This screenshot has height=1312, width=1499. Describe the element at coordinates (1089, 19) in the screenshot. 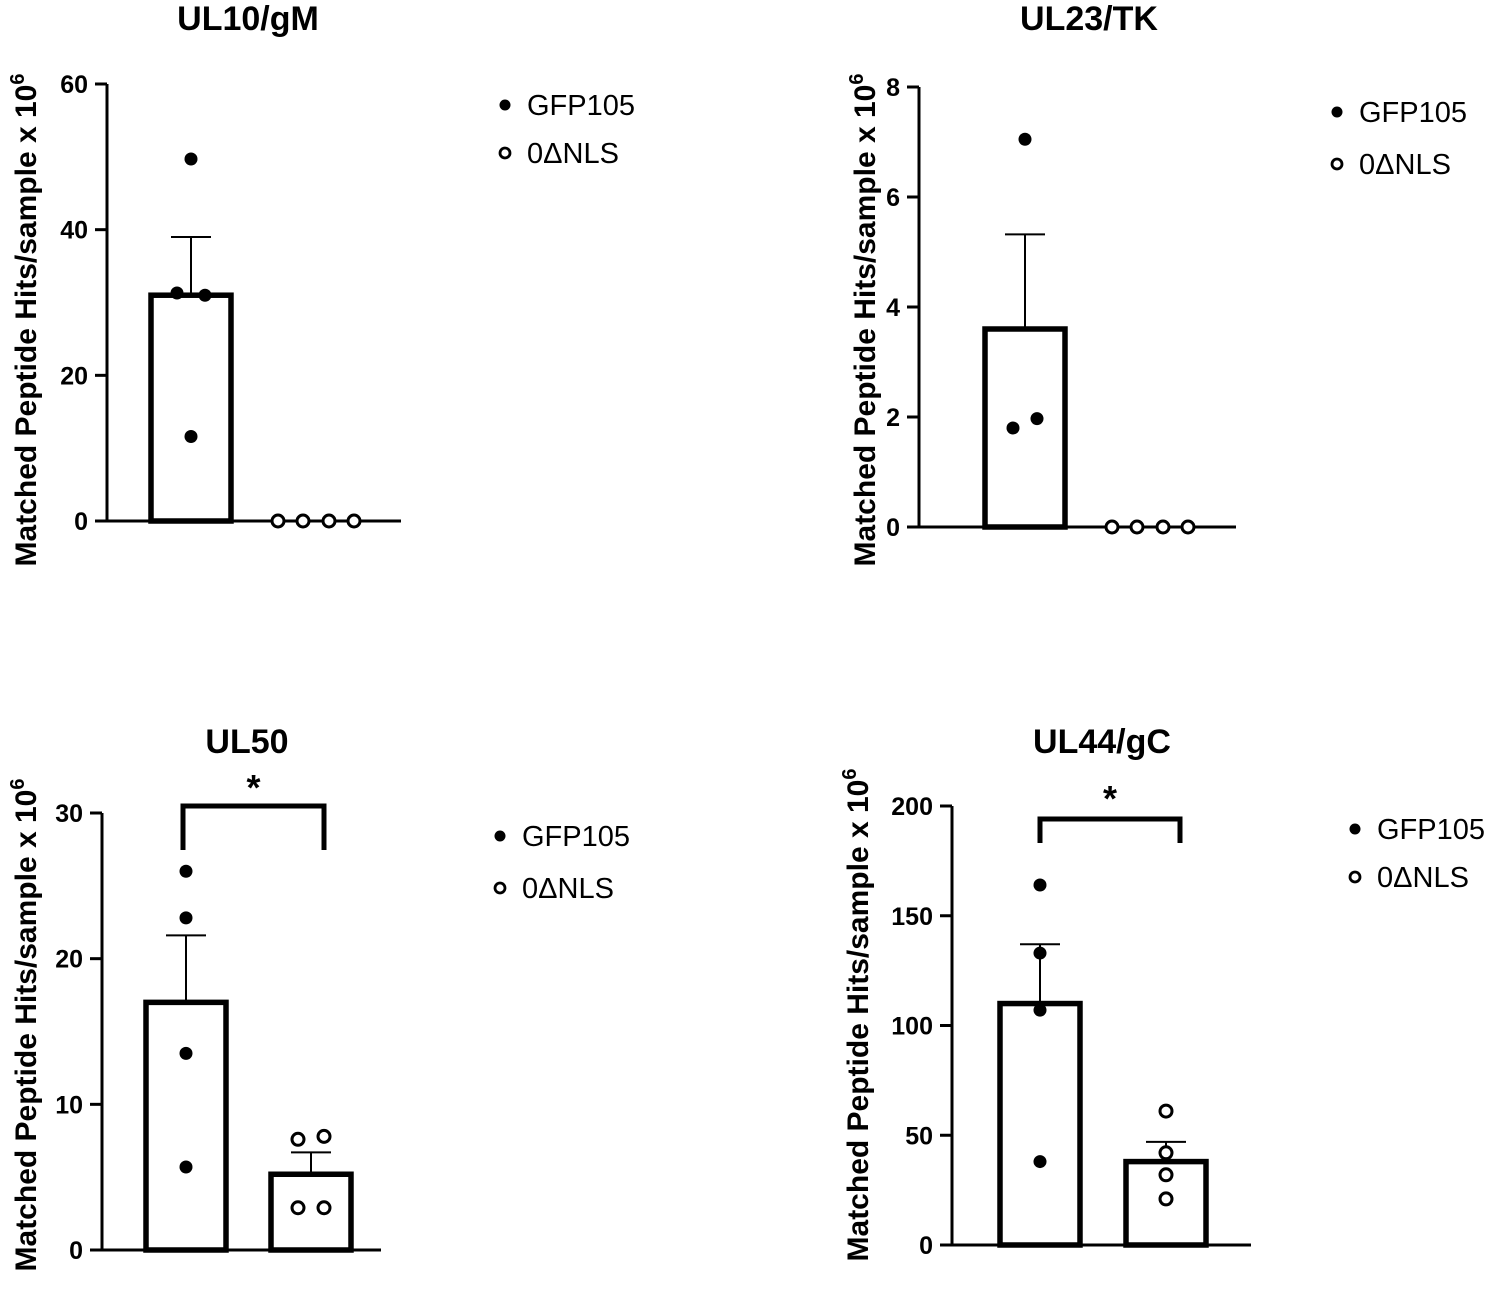

I see `chart-title: UL23/TK` at that location.